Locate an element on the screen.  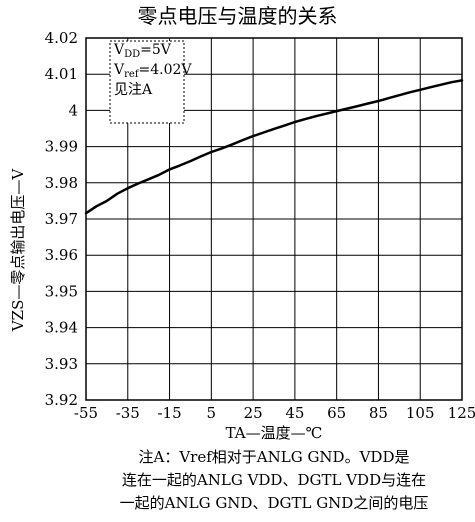
legend: VDD=5V Vref=4.02V 见注A is located at coordinates (150, 82).